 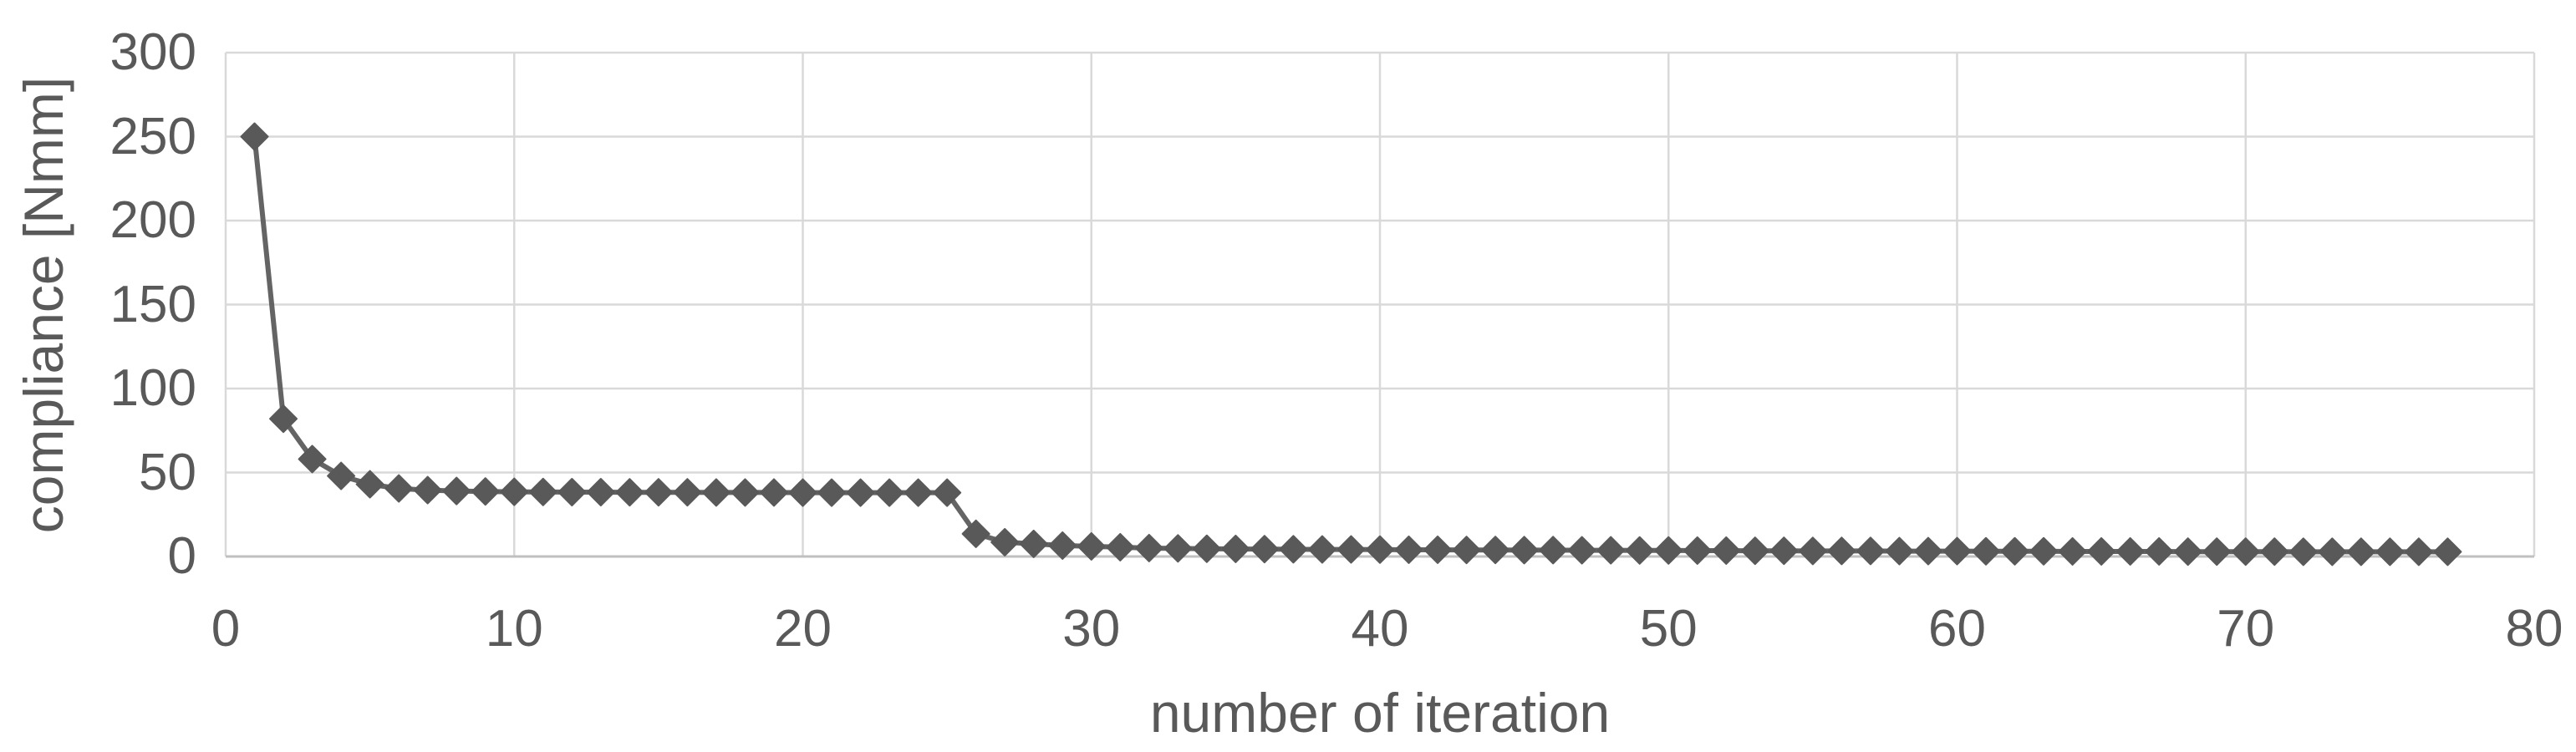 I want to click on y-tick-label: 150, so click(x=152, y=304).